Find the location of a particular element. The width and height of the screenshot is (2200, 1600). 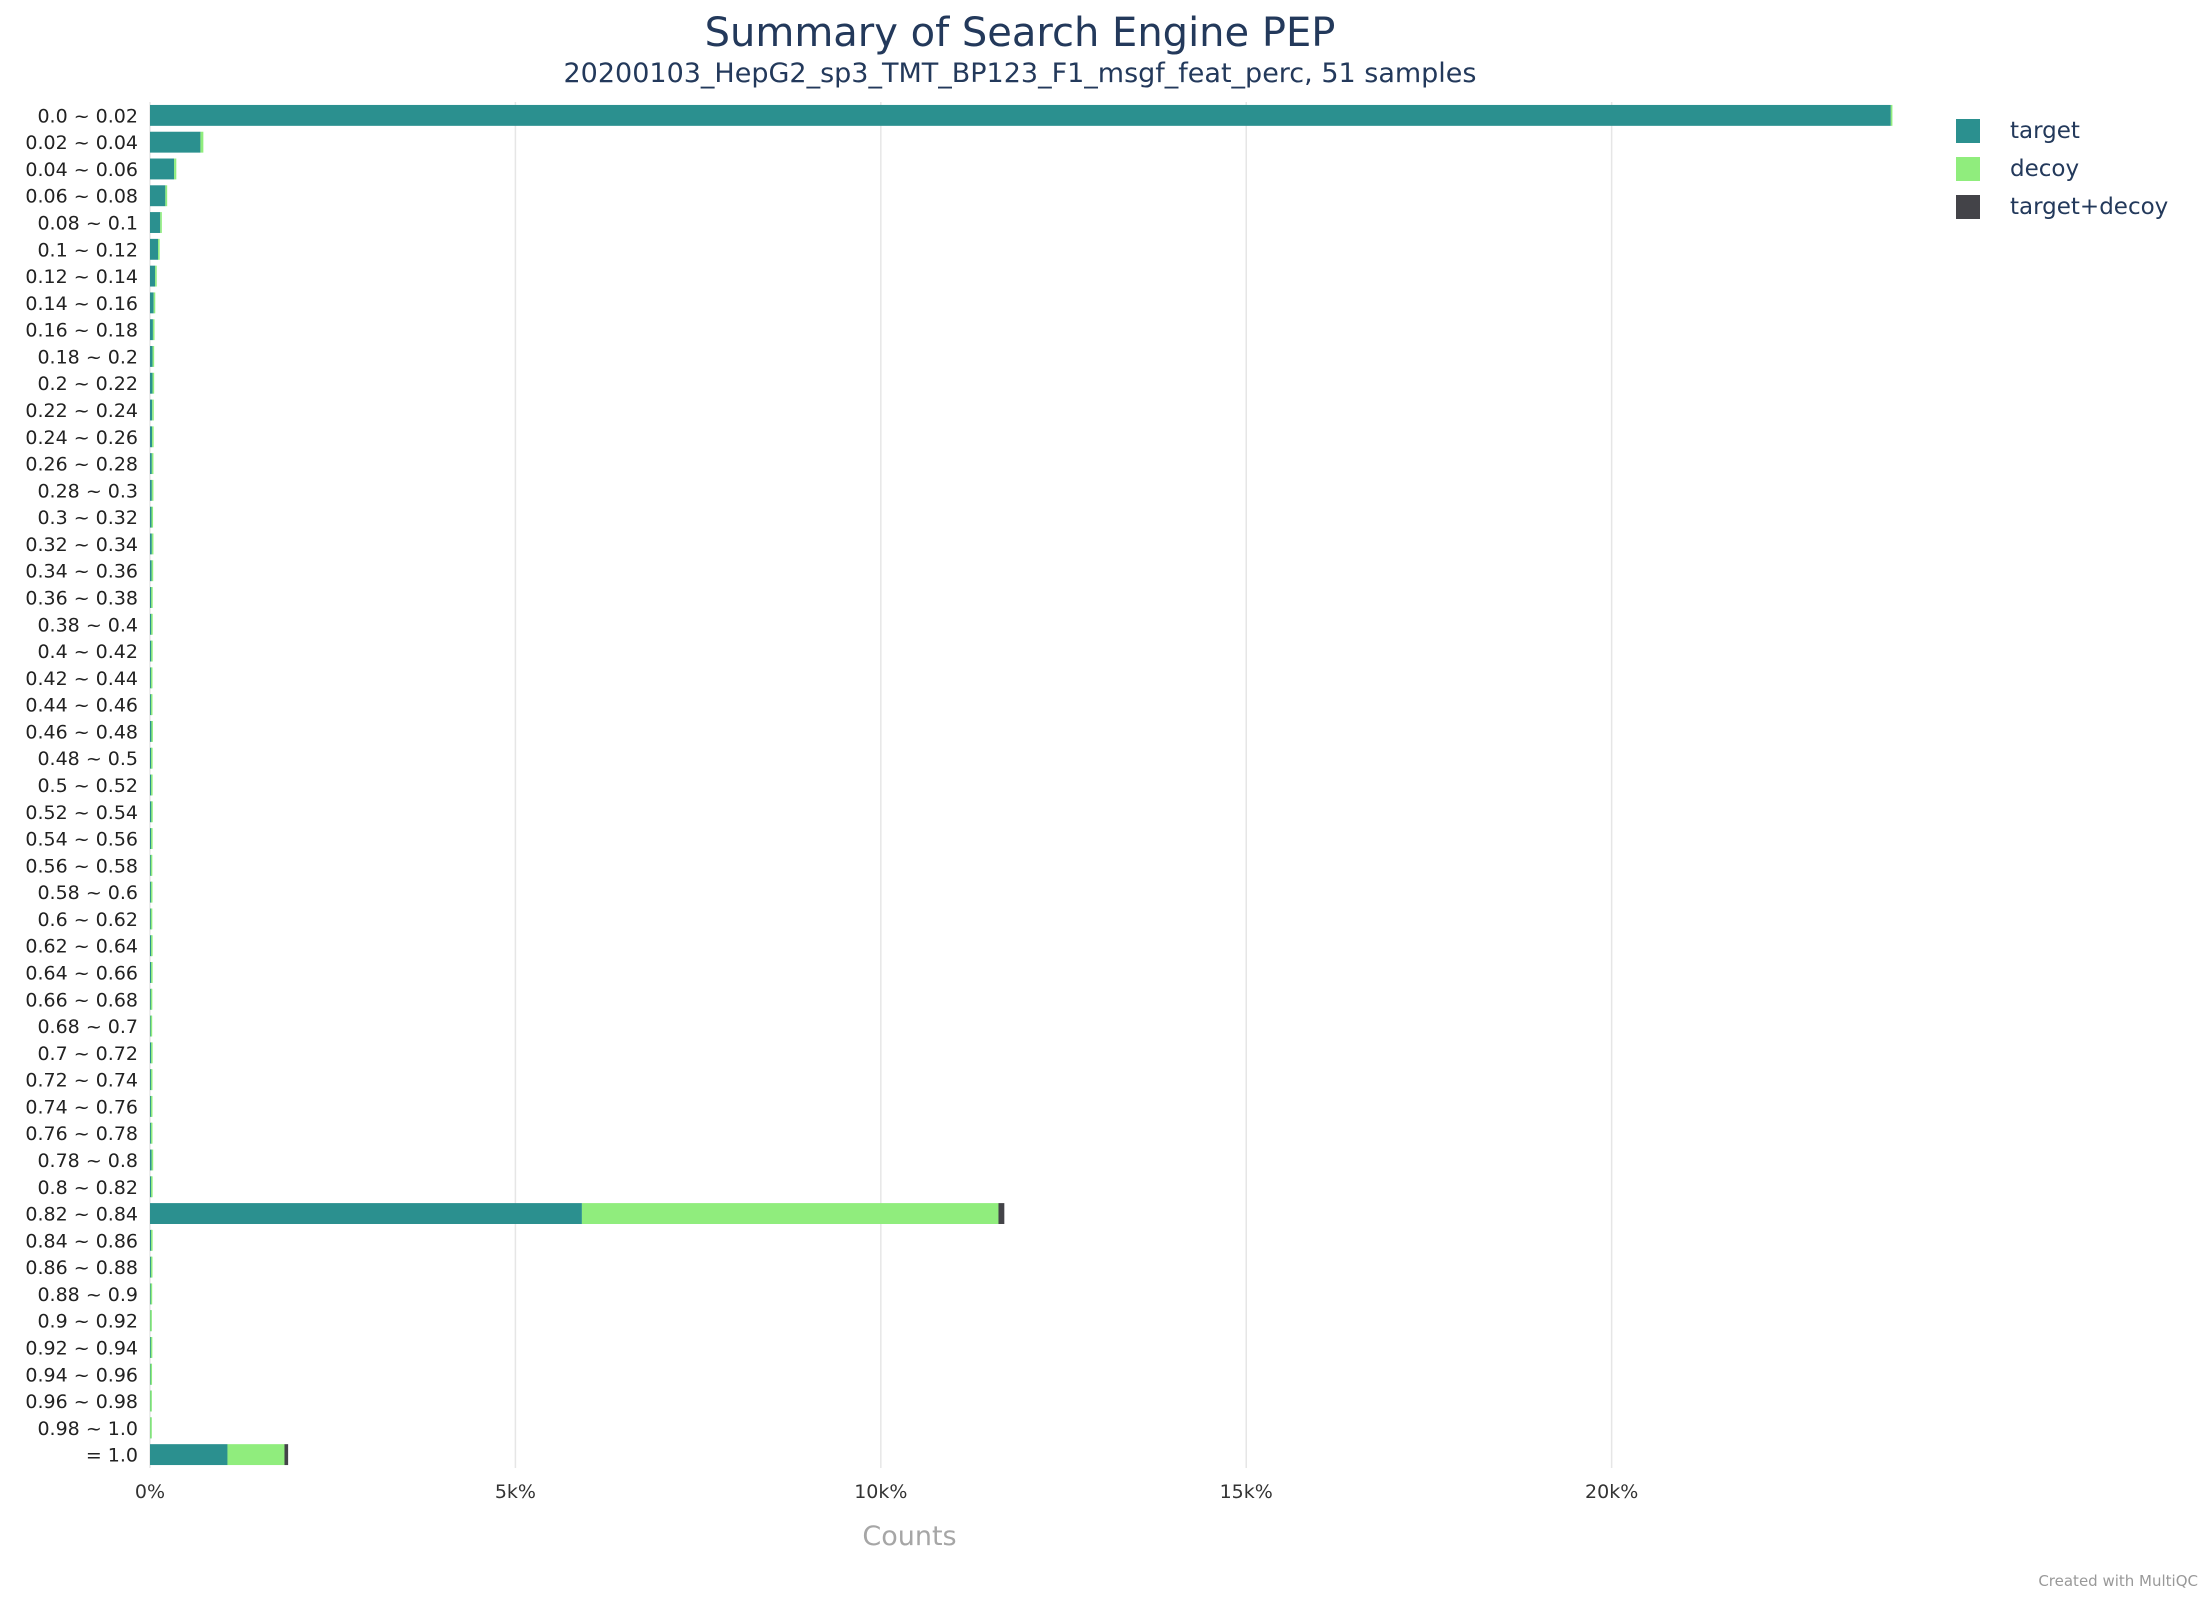

y-tick-label-47: 0.94 ~ 0.96 is located at coordinates (81, 1375).